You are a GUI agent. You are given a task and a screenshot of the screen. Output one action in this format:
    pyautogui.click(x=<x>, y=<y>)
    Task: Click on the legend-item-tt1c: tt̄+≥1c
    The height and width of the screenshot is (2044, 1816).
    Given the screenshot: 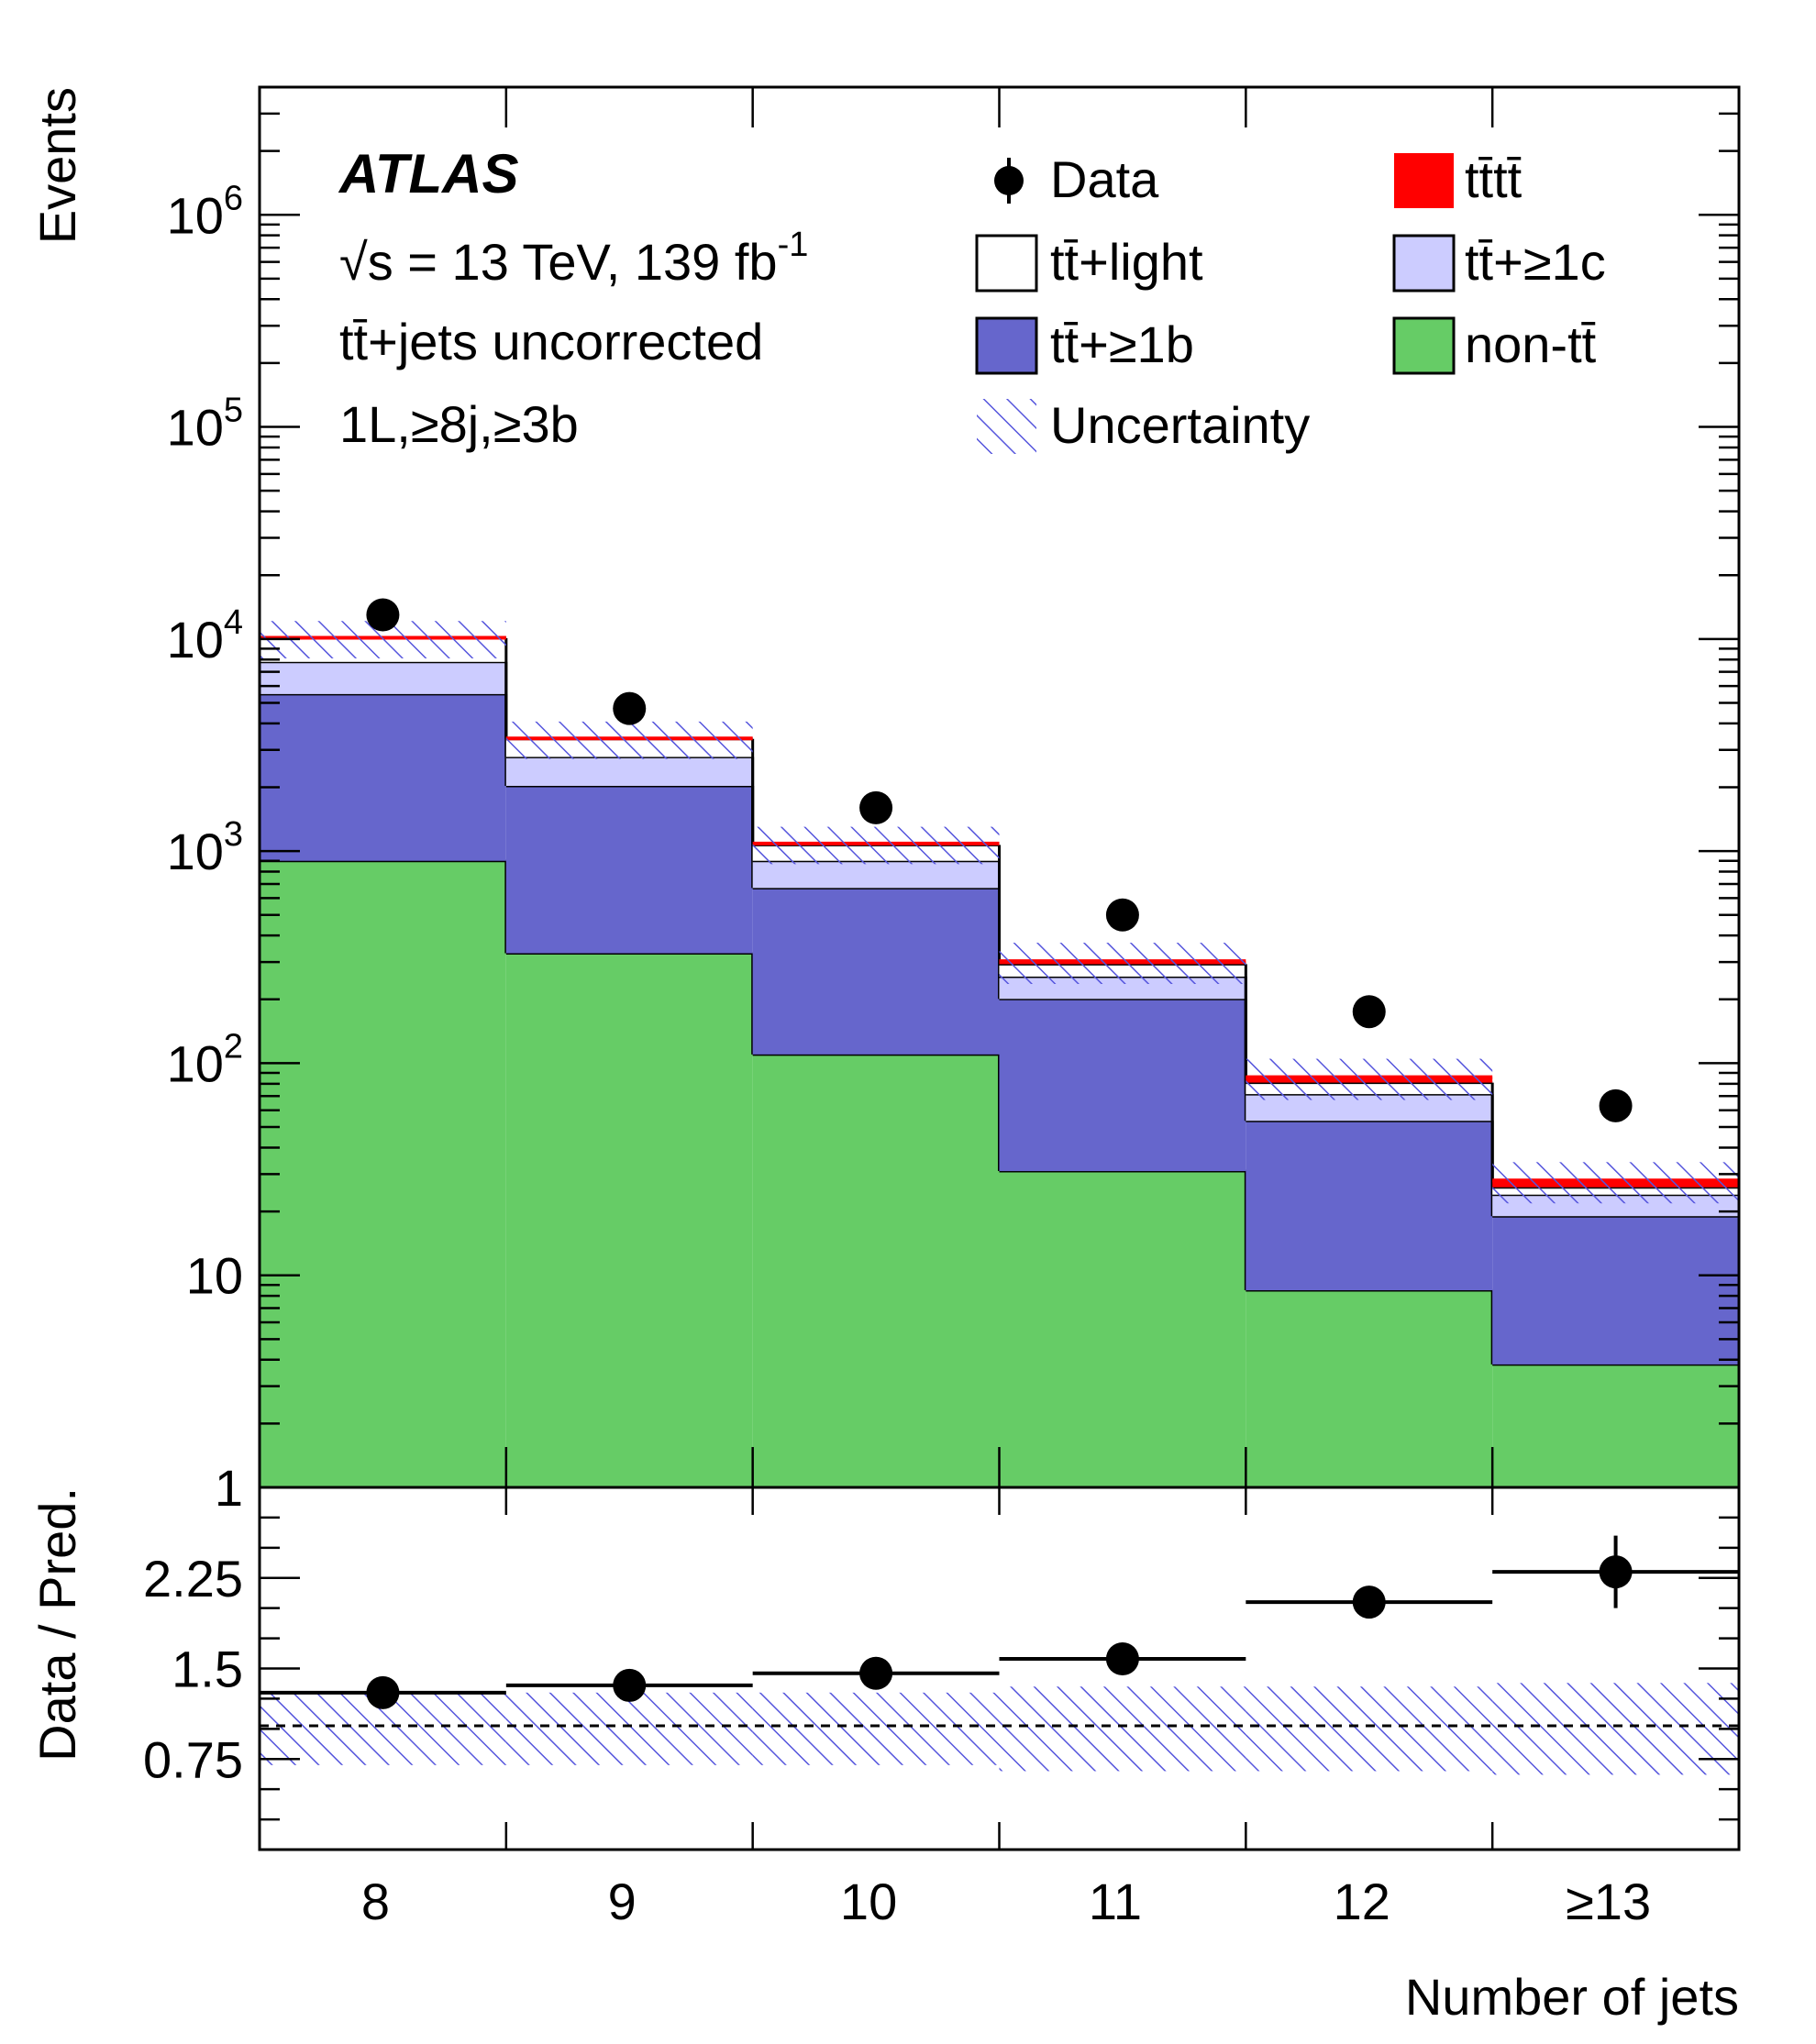 What is the action you would take?
    pyautogui.click(x=1499, y=263)
    